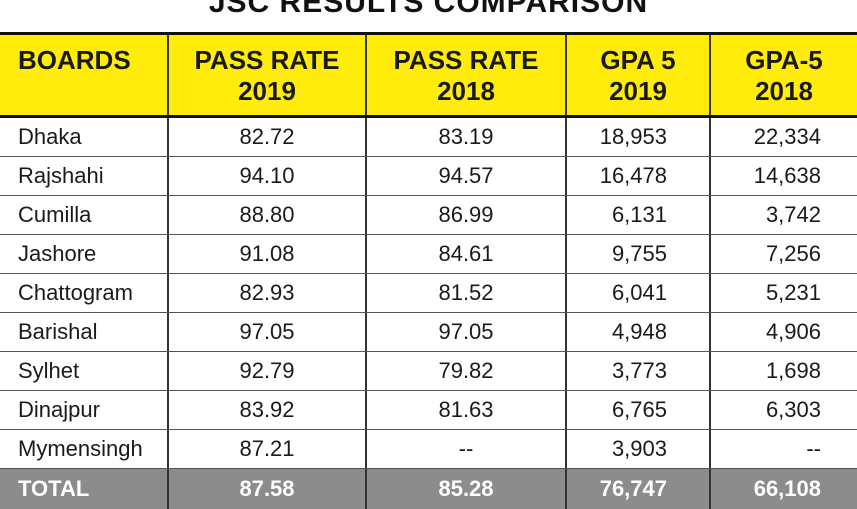  Describe the element at coordinates (638, 60) in the screenshot. I see `header-label: GPA 5` at that location.